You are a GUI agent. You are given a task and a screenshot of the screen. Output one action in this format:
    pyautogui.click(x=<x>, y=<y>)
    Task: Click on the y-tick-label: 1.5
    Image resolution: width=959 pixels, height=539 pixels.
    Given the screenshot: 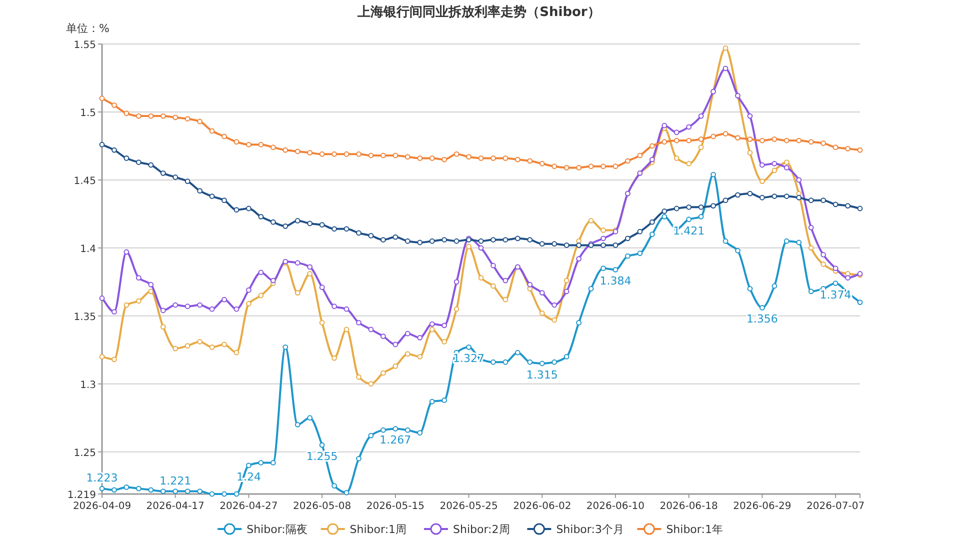 What is the action you would take?
    pyautogui.click(x=88, y=113)
    